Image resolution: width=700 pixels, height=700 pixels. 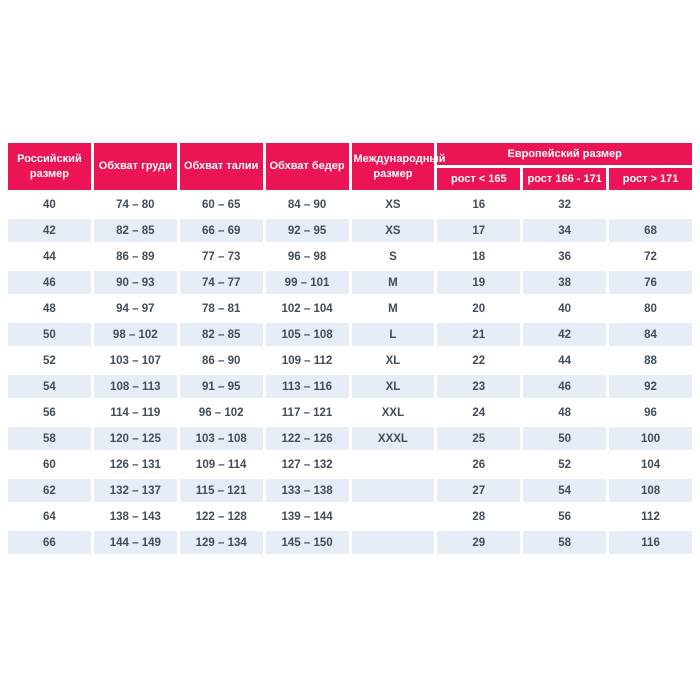 I want to click on header-height-gt-171: рост > 171, so click(x=650, y=179).